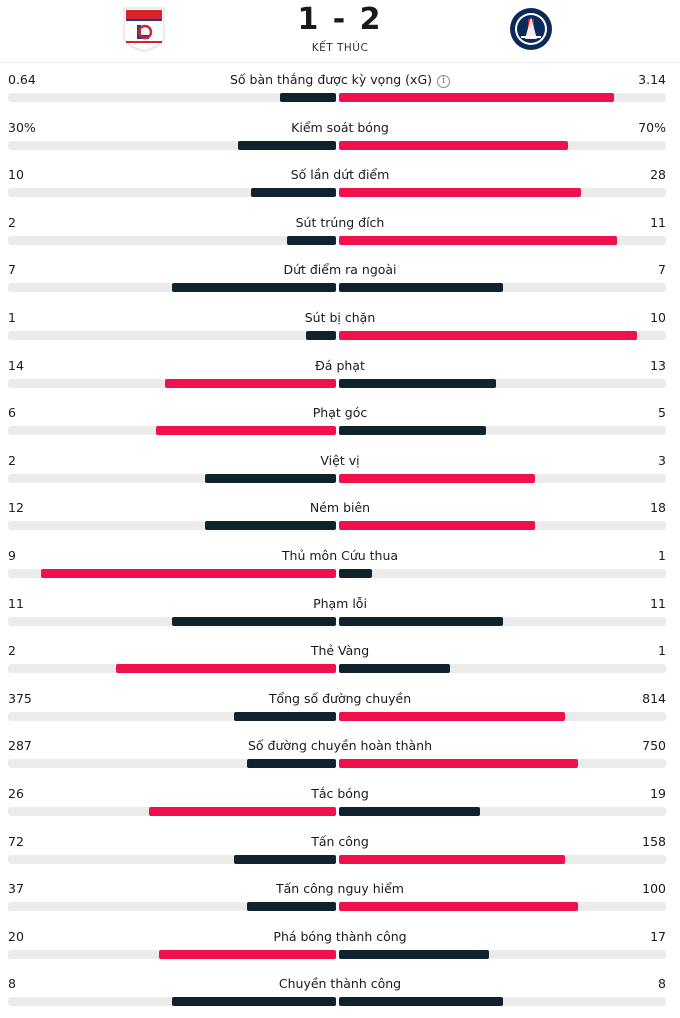 The width and height of the screenshot is (680, 1018). I want to click on stat-label: Số đường chuyền hoàn thành, so click(340, 745).